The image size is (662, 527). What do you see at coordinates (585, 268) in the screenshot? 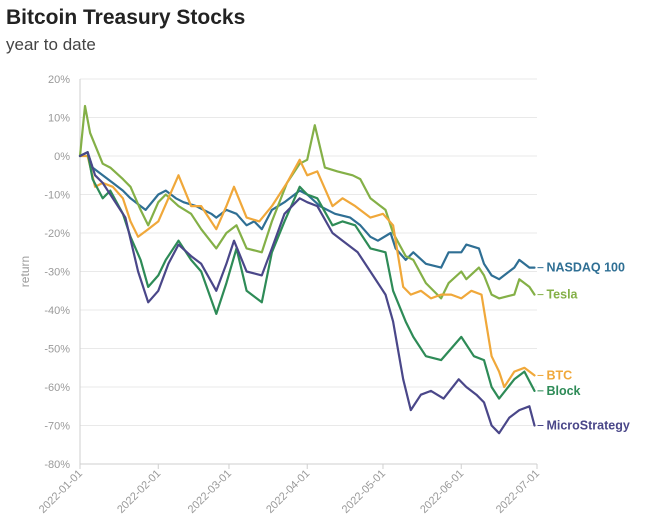
I see `end-label-nasdaq-100: NASDAQ 100` at bounding box center [585, 268].